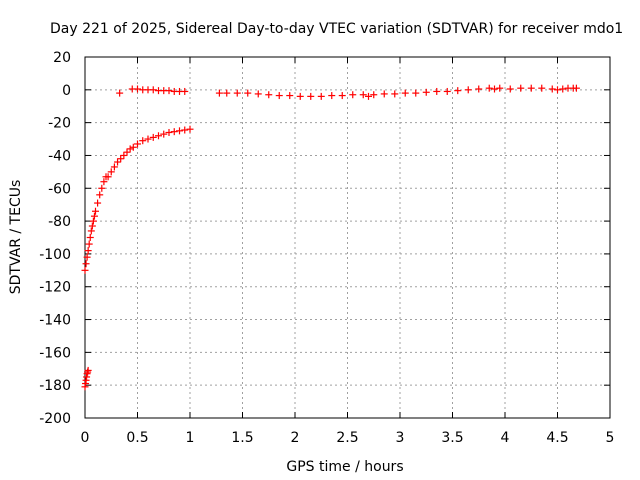 The height and width of the screenshot is (480, 640). Describe the element at coordinates (55, 386) in the screenshot. I see `y-tick-label: -180` at that location.